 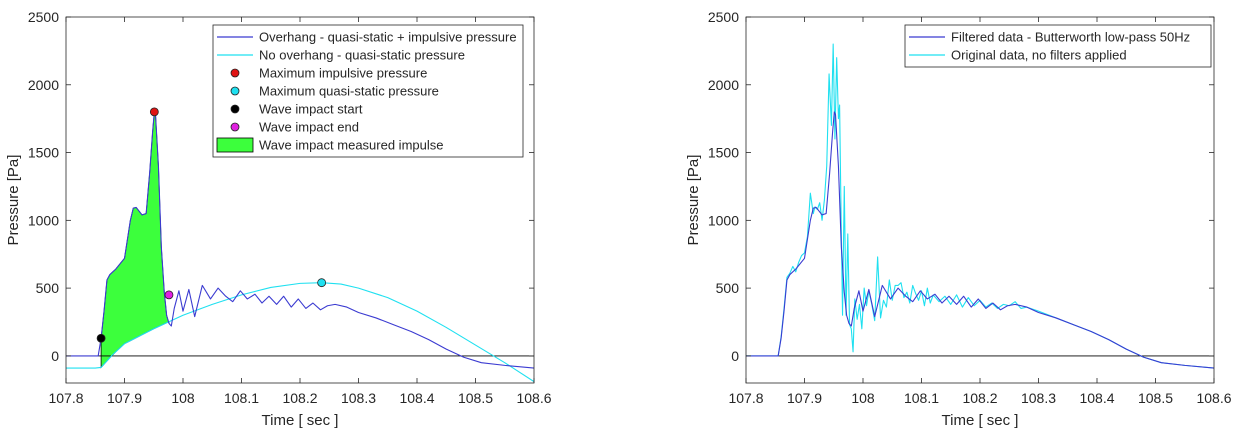 What do you see at coordinates (211, 225) in the screenshot?
I see `marker-layer` at bounding box center [211, 225].